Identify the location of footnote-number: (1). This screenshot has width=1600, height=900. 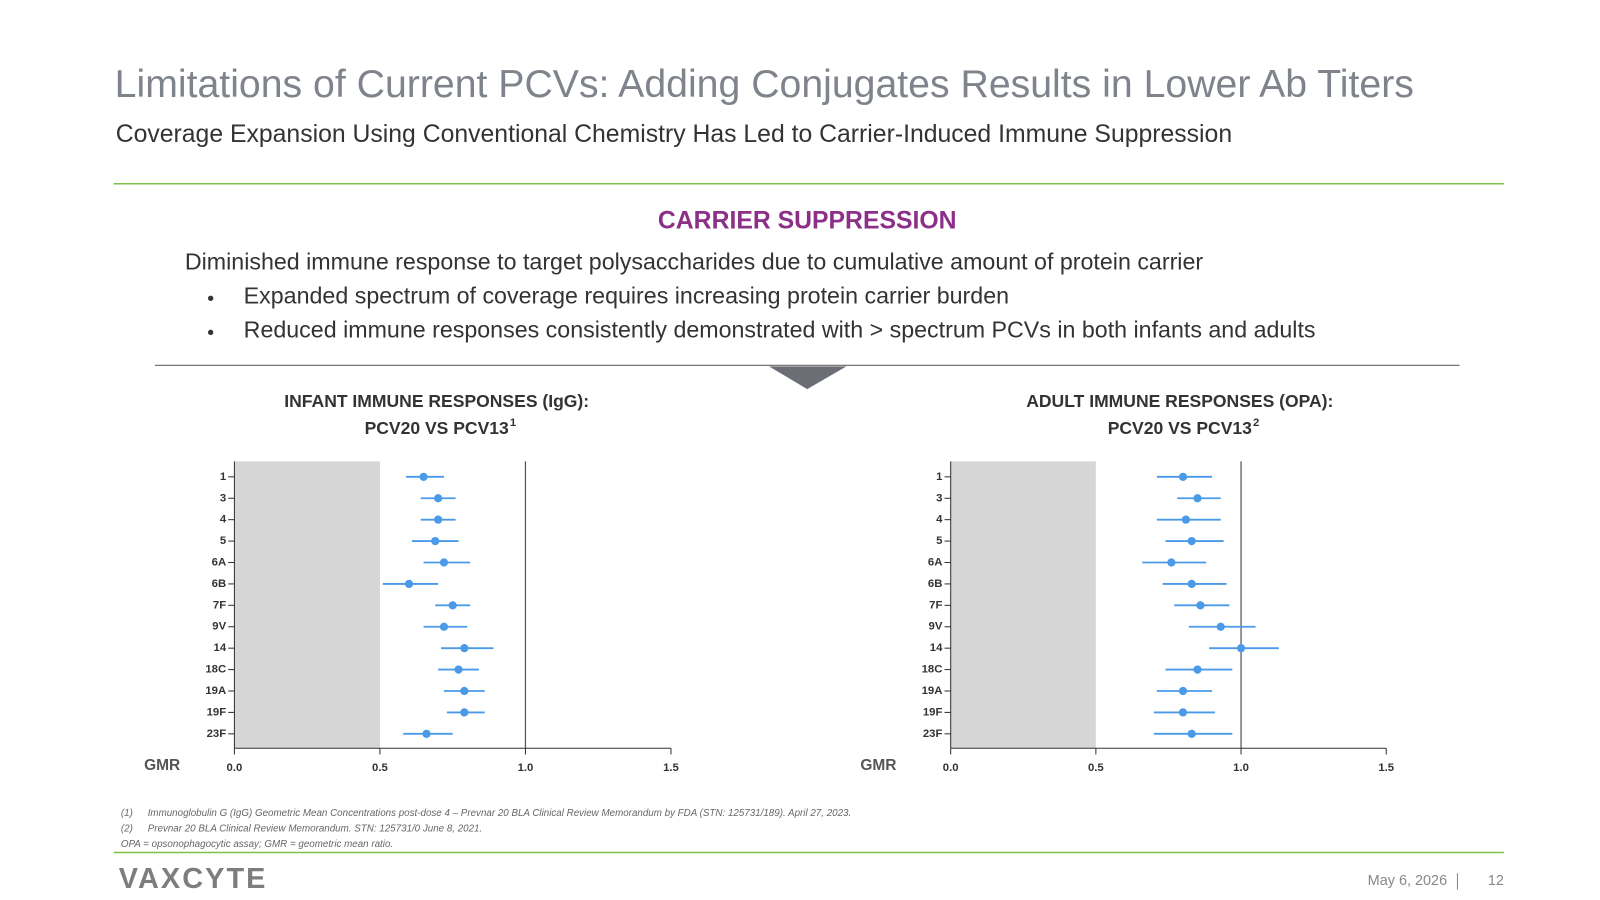
(127, 813).